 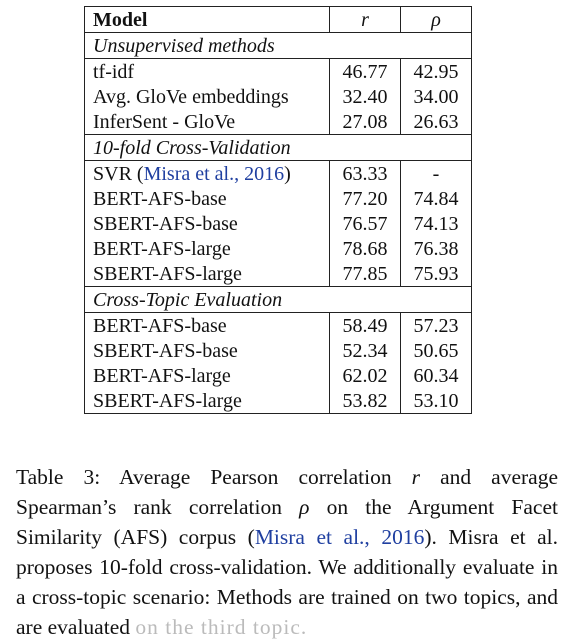 What do you see at coordinates (436, 248) in the screenshot?
I see `rho-cell: 76.38` at bounding box center [436, 248].